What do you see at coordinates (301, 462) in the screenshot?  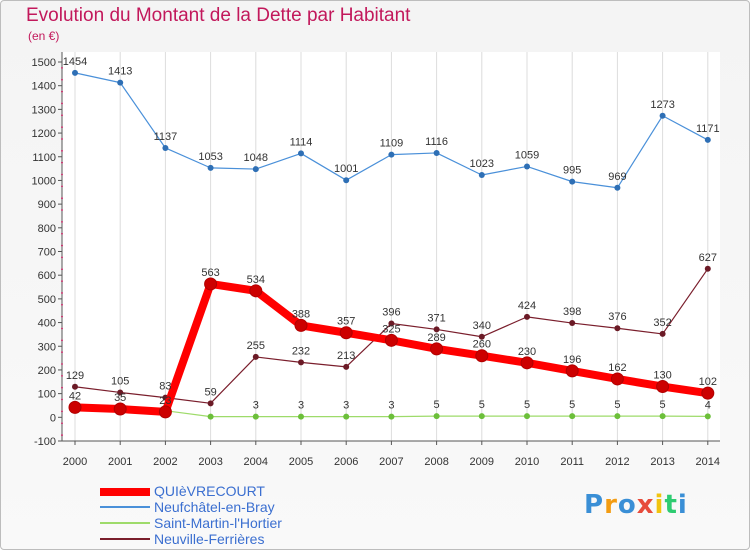 I see `x-tick-label: 2005` at bounding box center [301, 462].